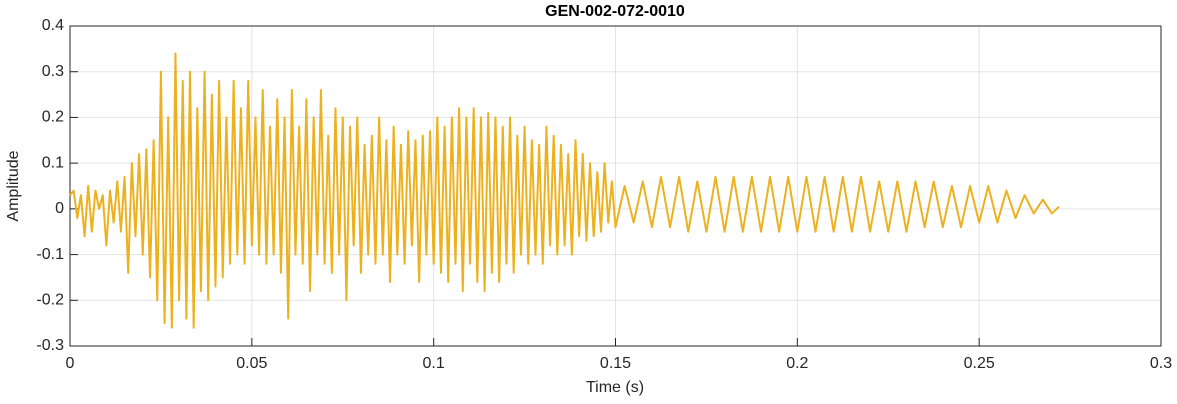 The width and height of the screenshot is (1177, 404). What do you see at coordinates (1161, 363) in the screenshot?
I see `x-tick-label: 0.3` at bounding box center [1161, 363].